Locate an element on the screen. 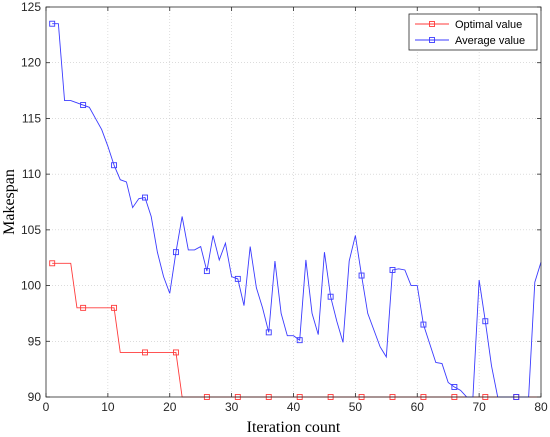  legend-marker-optimal is located at coordinates (432, 24).